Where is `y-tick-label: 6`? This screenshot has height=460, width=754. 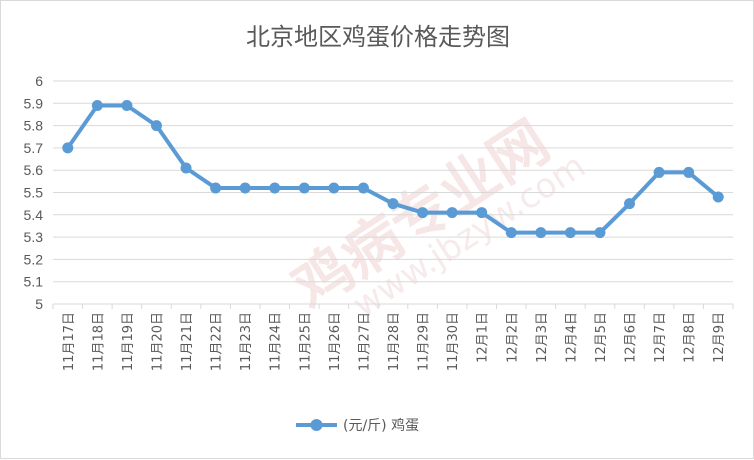 y-tick-label: 6 is located at coordinates (39, 81).